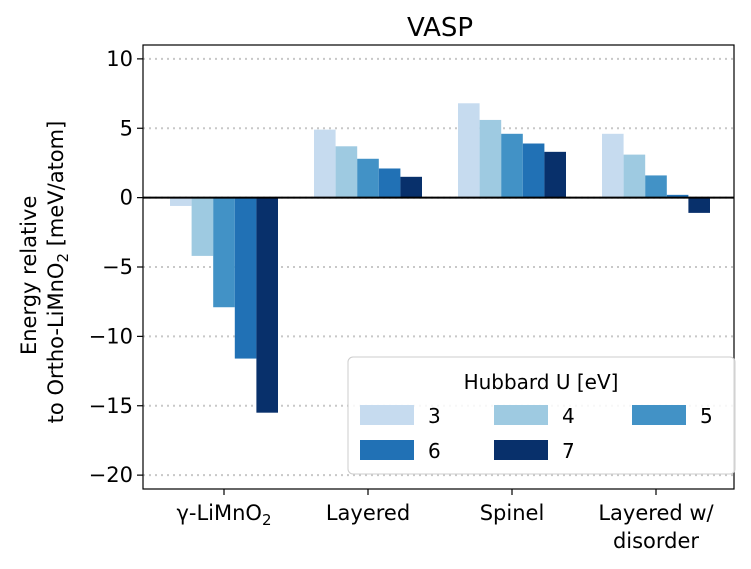 The width and height of the screenshot is (751, 569). Describe the element at coordinates (29, 275) in the screenshot. I see `y-axis-label-line1: Energy relative` at that location.